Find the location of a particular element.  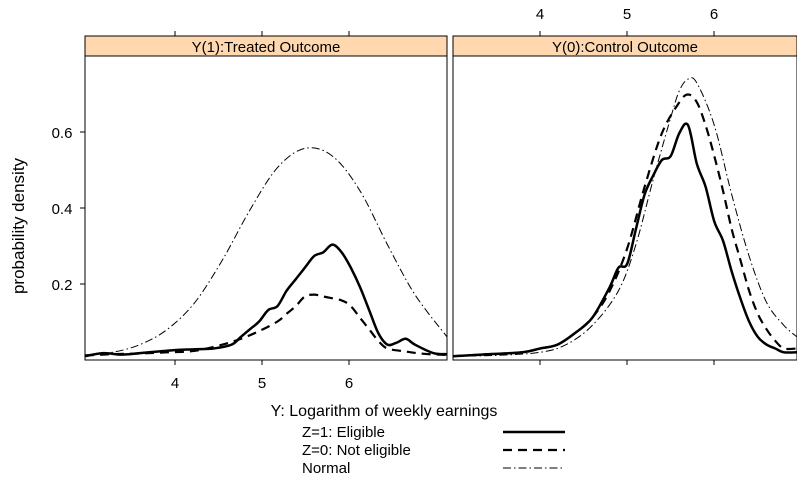

legend-label-not-eligible: Z=0: Not eligible is located at coordinates (356, 450).